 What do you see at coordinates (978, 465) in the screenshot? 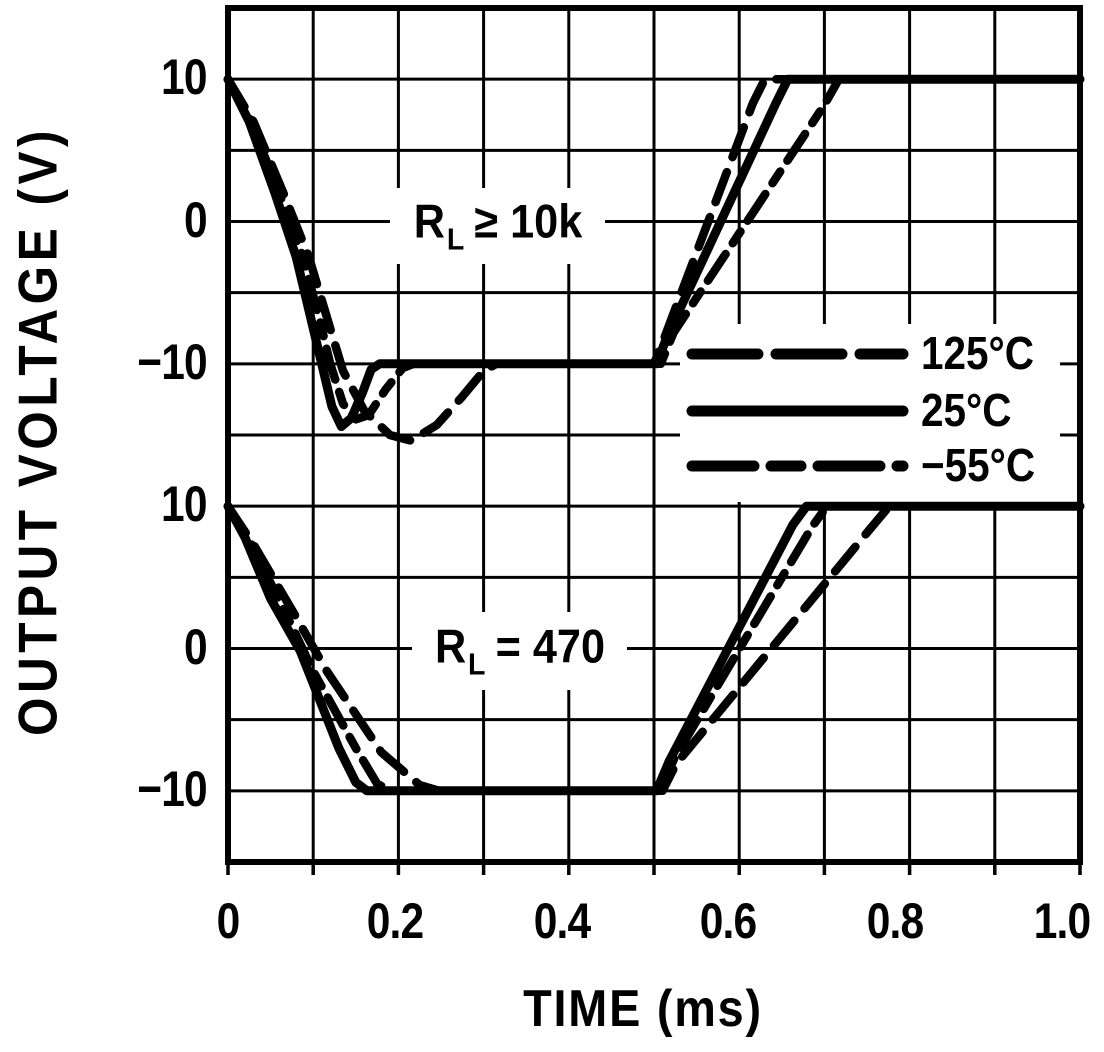
I see `legend-label-m55c: −55°C` at bounding box center [978, 465].